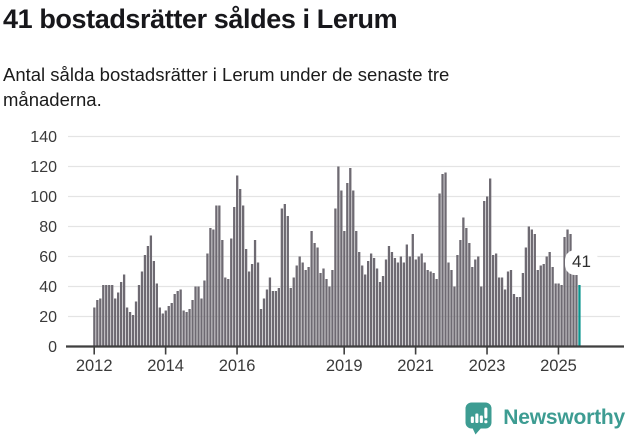 This screenshot has height=439, width=631. I want to click on y-tick-label: 0, so click(52, 347).